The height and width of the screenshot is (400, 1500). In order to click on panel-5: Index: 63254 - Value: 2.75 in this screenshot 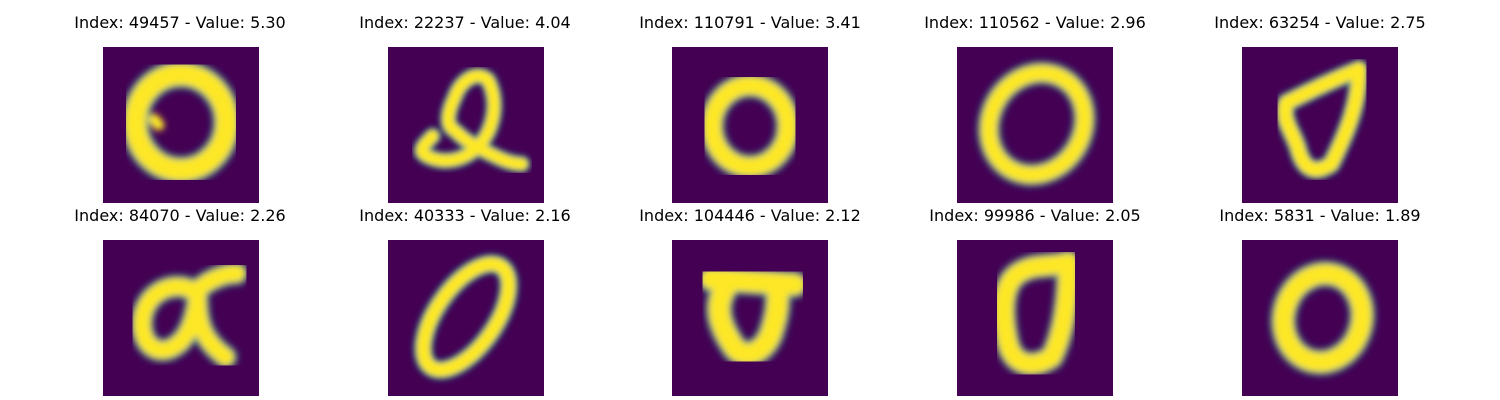, I will do `click(1320, 106)`.